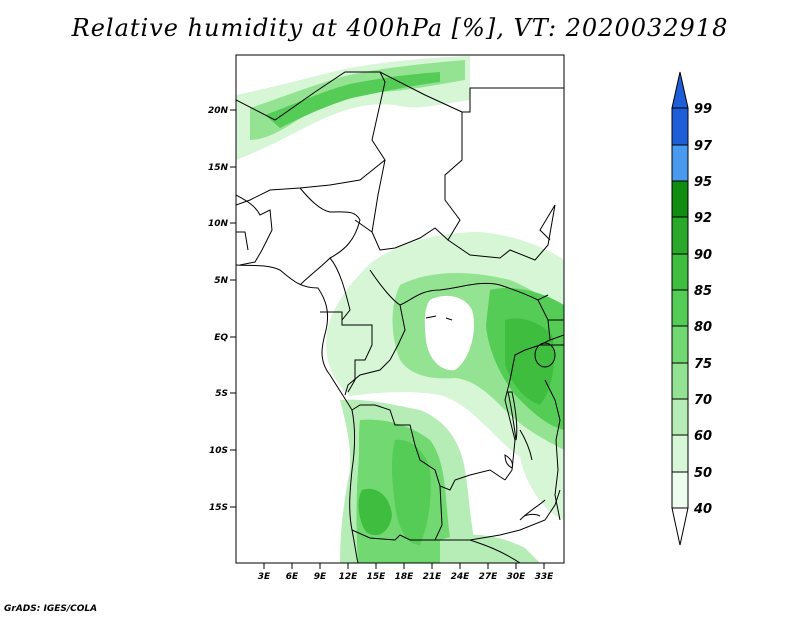 This screenshot has width=800, height=622. Describe the element at coordinates (703, 218) in the screenshot. I see `colorbar-label-92: 92` at that location.